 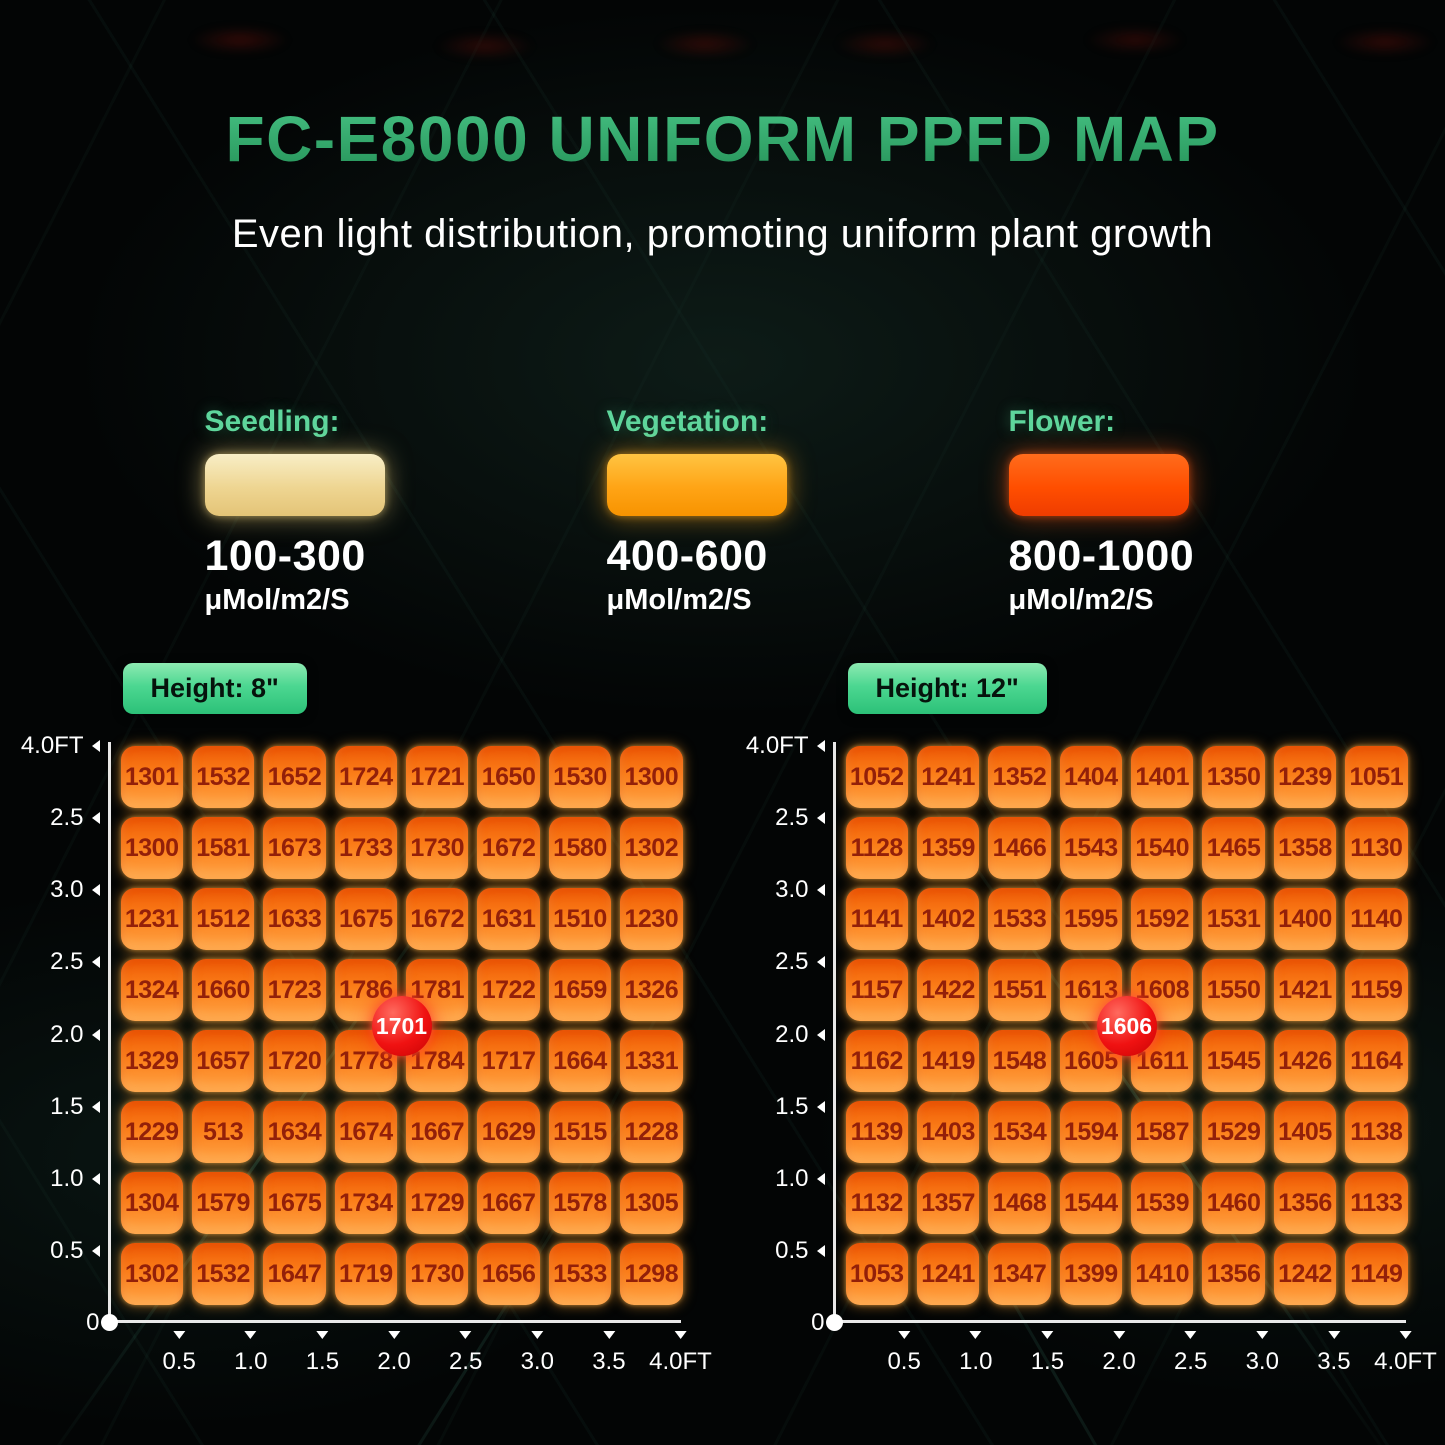 I want to click on ppfd-value: 1468, so click(x=1019, y=1202).